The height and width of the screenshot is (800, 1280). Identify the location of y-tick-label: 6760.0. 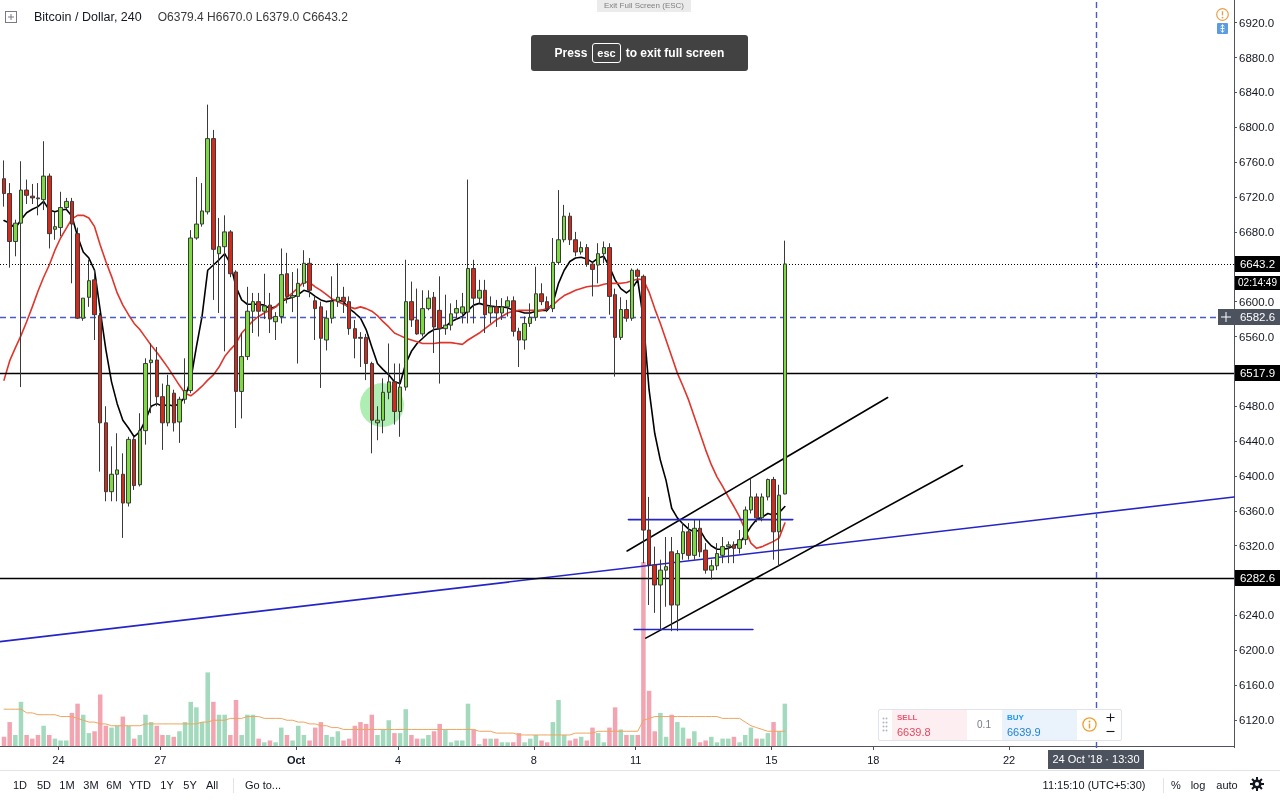
(1257, 162).